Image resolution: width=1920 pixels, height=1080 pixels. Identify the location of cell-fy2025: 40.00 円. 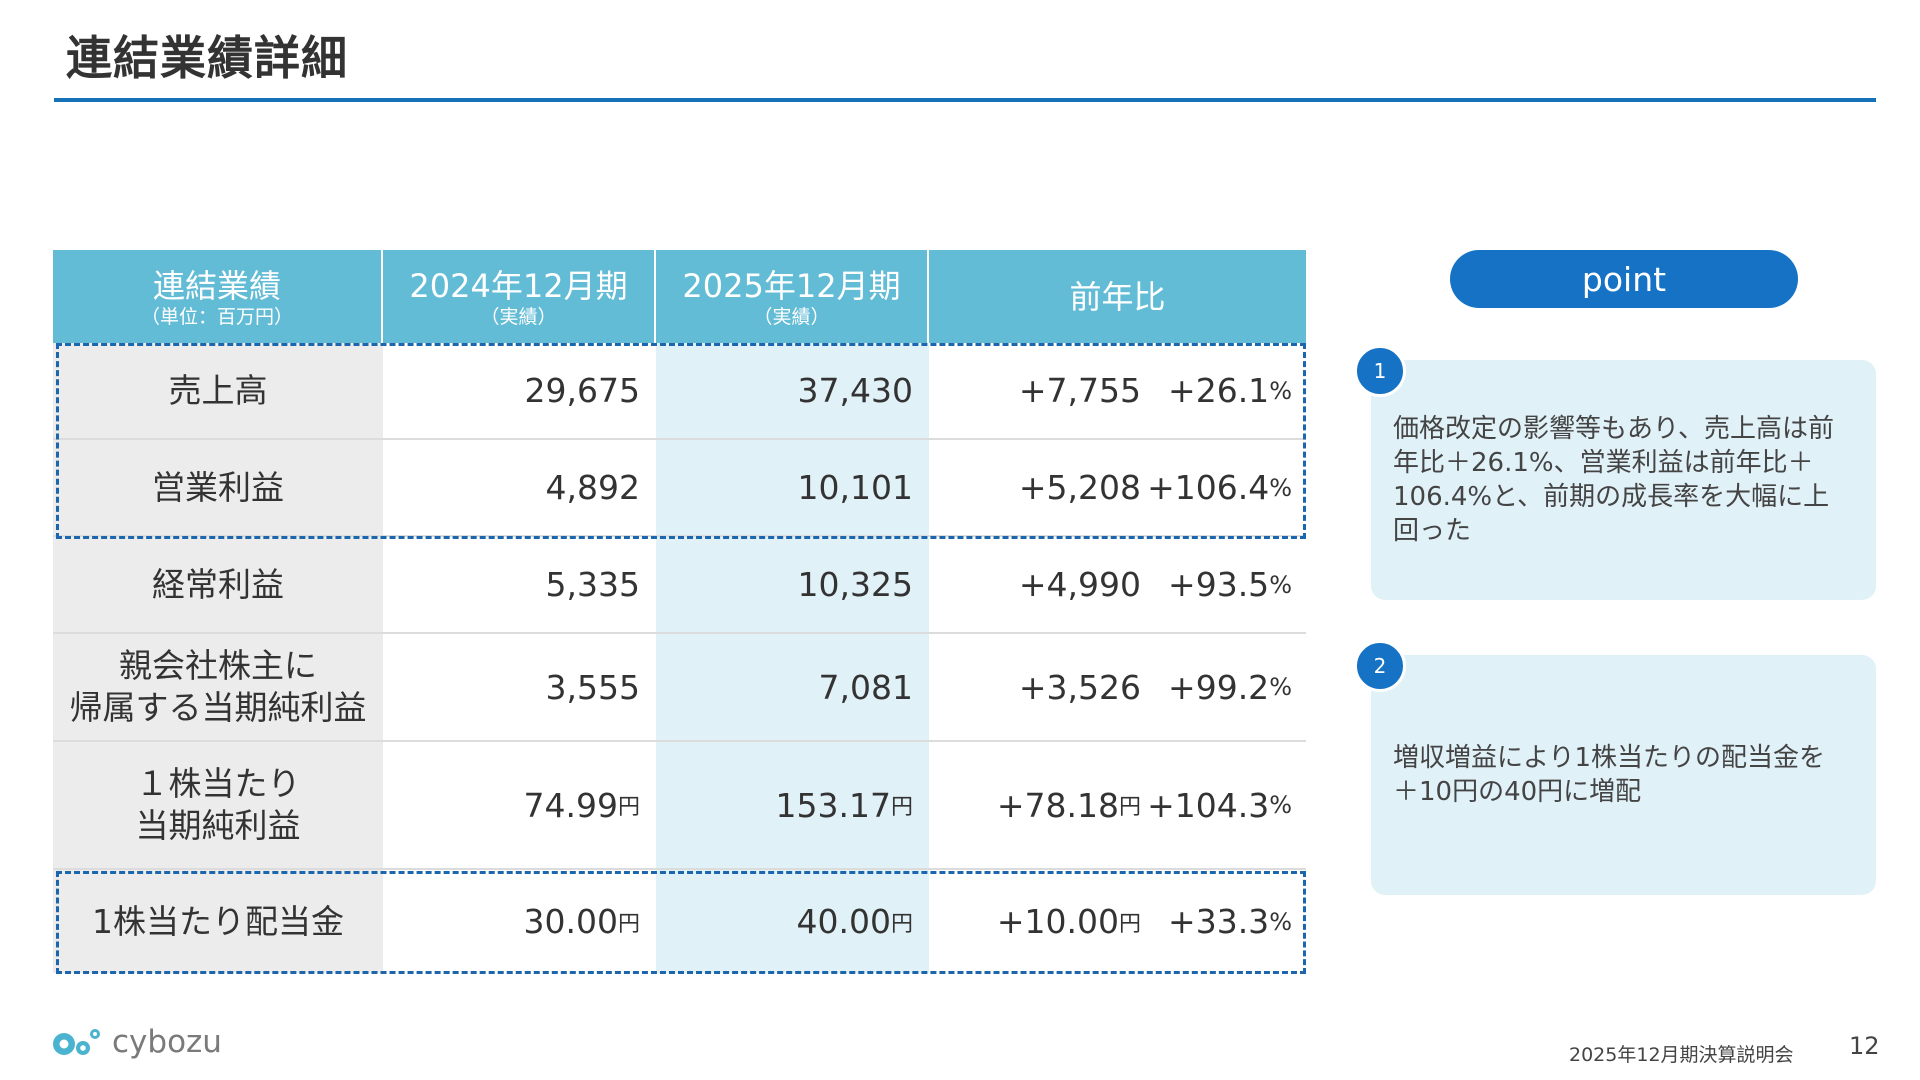
(792, 921).